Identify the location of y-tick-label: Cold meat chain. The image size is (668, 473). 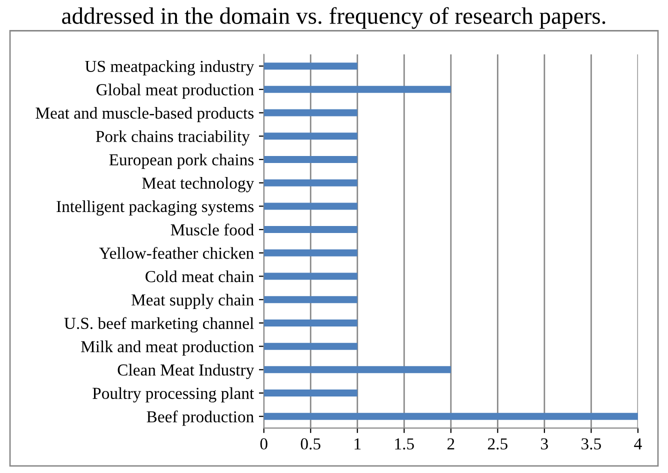
(200, 276).